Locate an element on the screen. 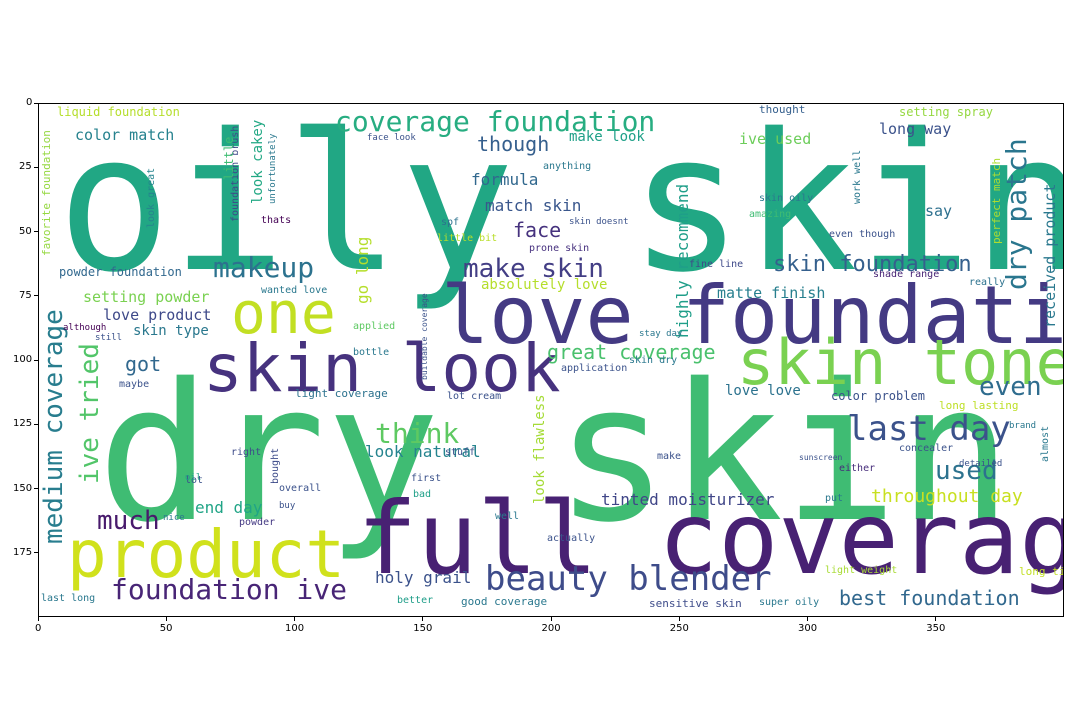 This screenshot has height=720, width=1080. word: though is located at coordinates (513, 144).